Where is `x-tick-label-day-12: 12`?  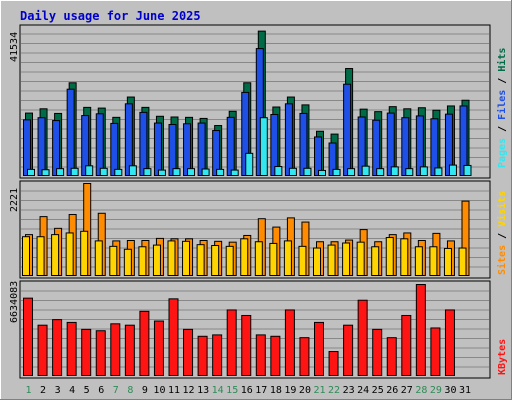 x-tick-label-day-12: 12 is located at coordinates (189, 390).